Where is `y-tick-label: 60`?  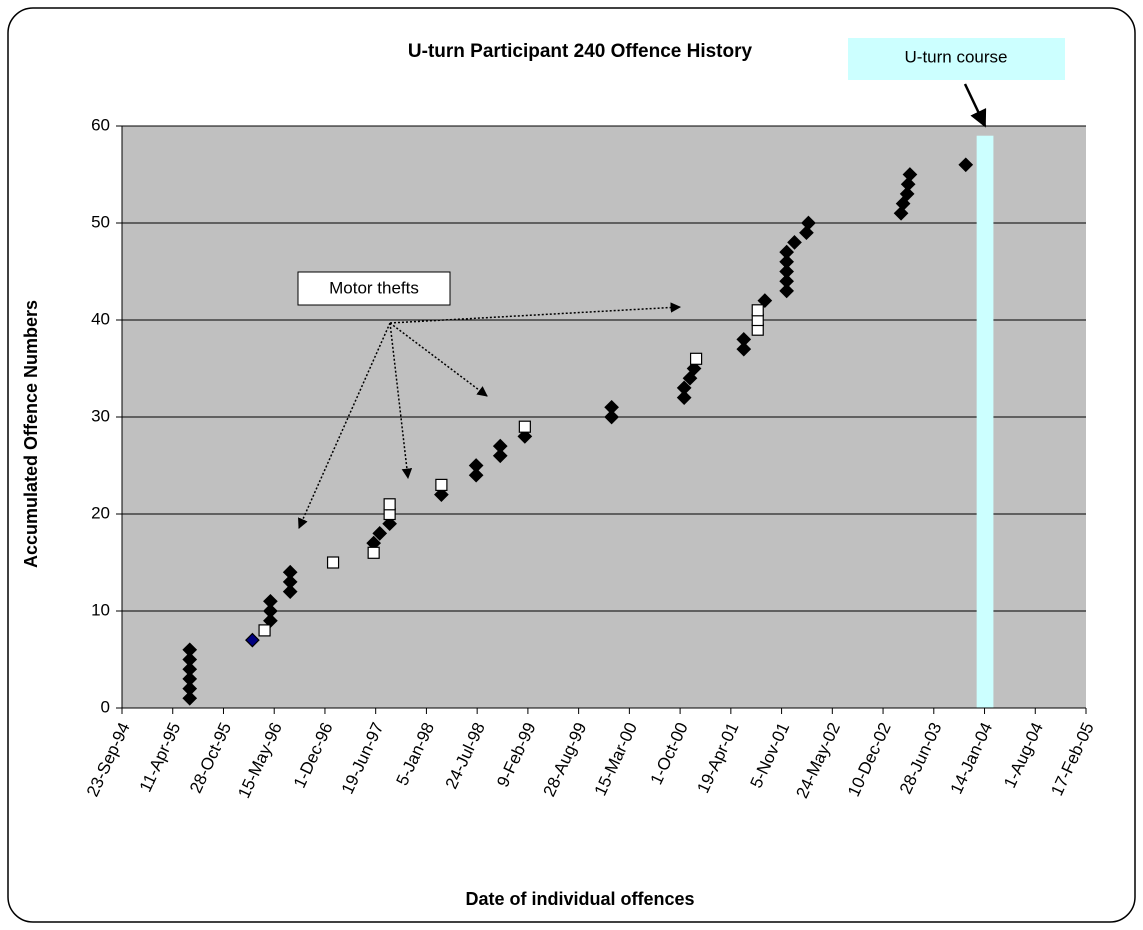
y-tick-label: 60 is located at coordinates (100, 124).